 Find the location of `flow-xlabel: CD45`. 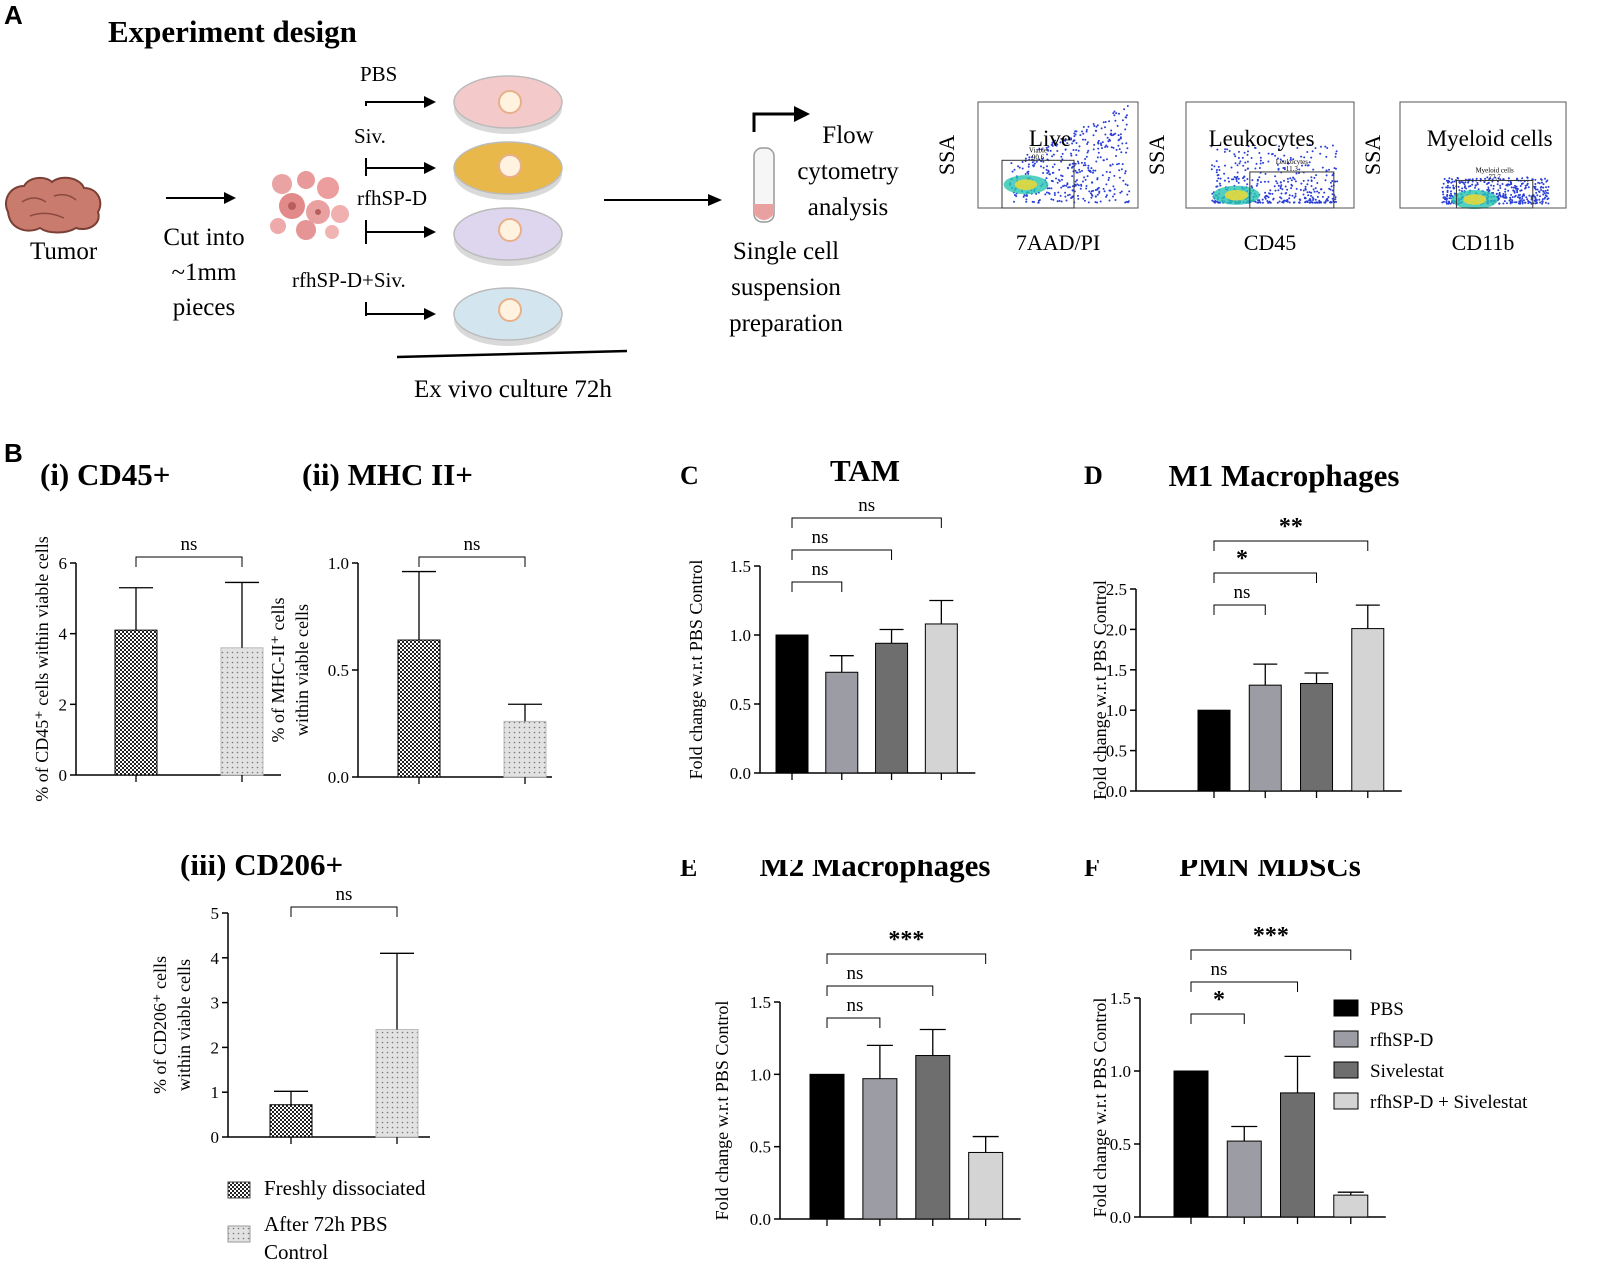

flow-xlabel: CD45 is located at coordinates (1270, 242).